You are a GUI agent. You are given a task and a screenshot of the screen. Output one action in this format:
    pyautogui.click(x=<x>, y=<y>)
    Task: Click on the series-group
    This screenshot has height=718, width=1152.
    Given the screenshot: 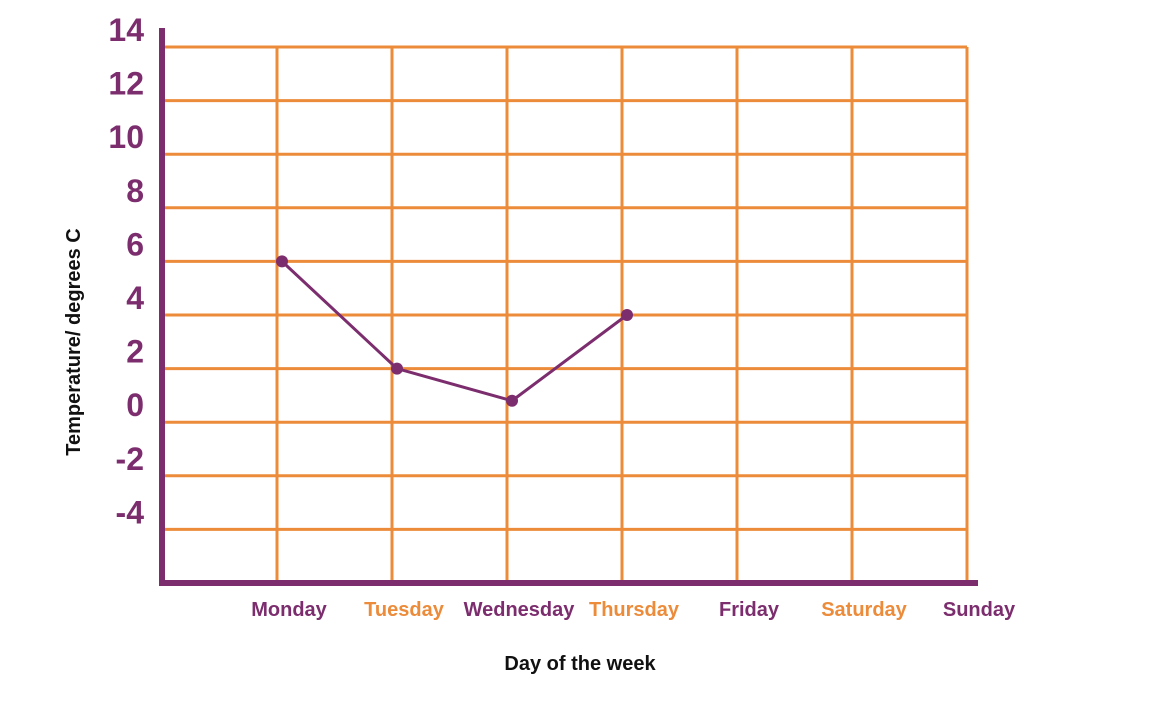 What is the action you would take?
    pyautogui.click(x=454, y=331)
    